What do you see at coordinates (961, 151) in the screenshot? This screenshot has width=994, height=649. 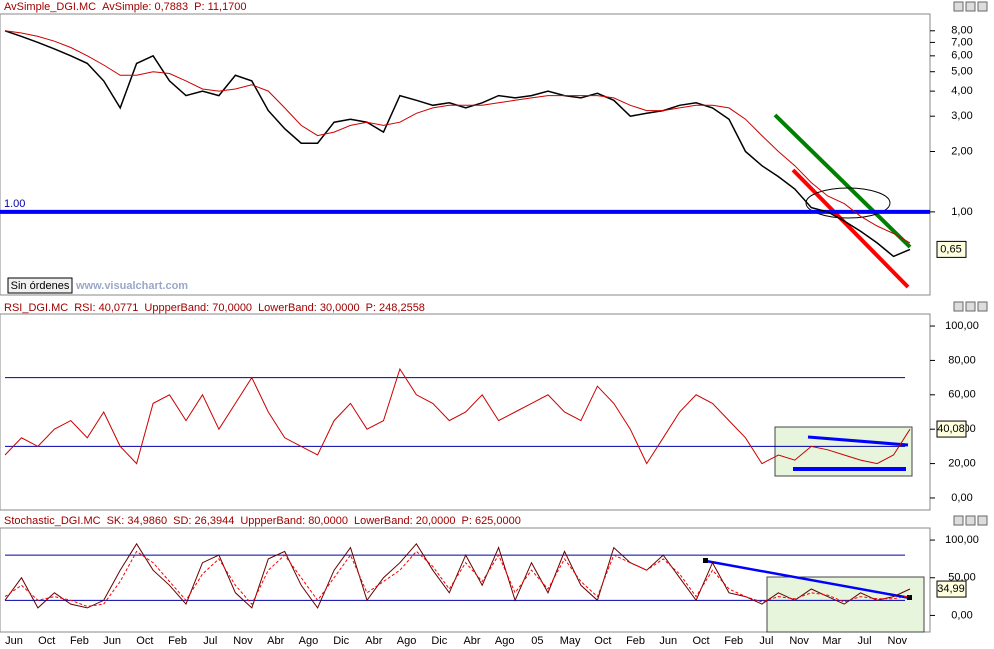 I see `y-tick-label: 2,00` at bounding box center [961, 151].